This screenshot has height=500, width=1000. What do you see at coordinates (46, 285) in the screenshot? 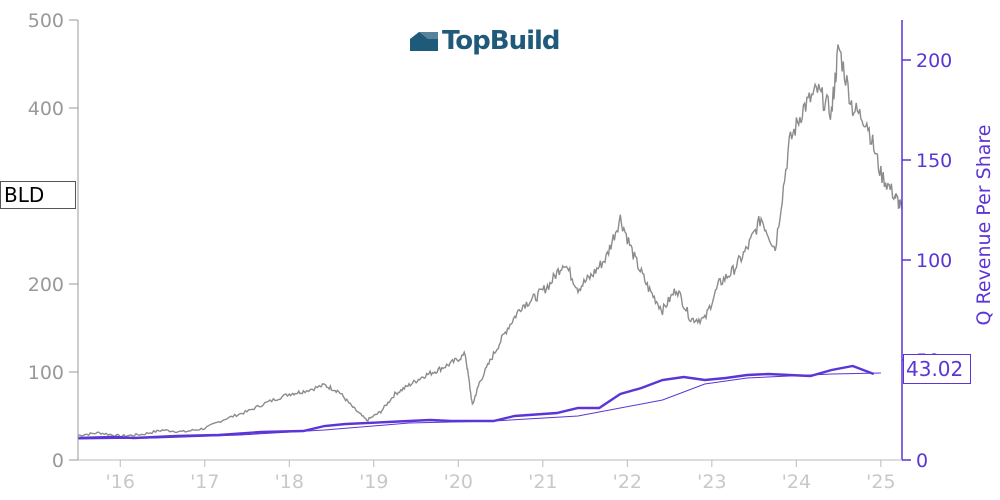
I see `left-axis-tick-label: 200` at bounding box center [46, 285].